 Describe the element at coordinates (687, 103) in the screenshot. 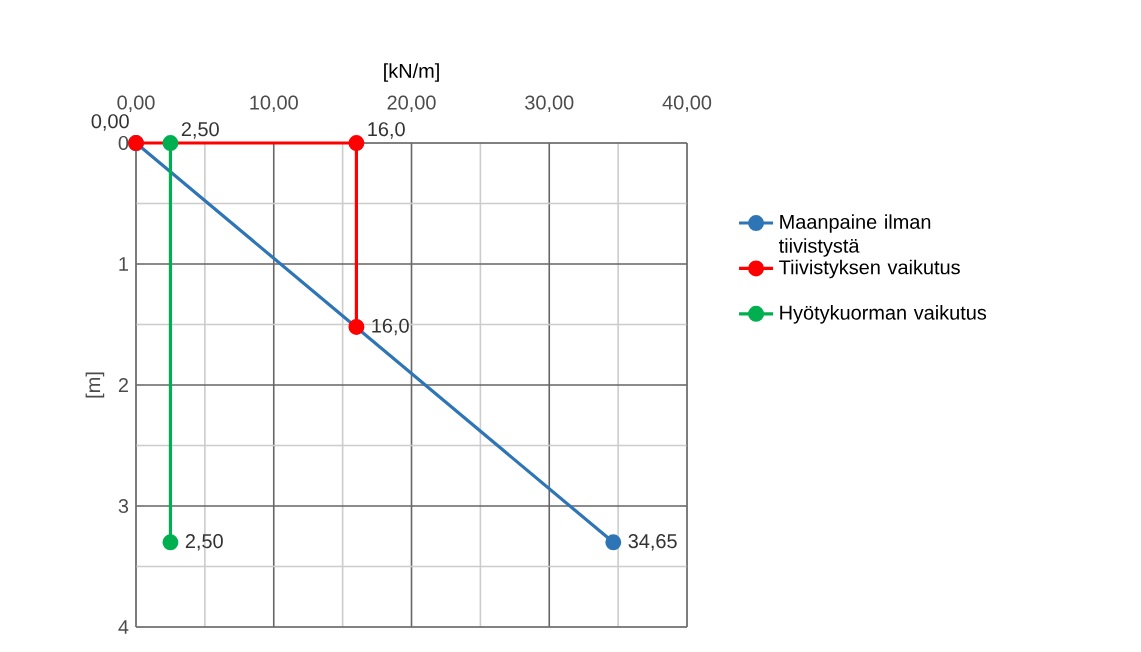

I see `x-tick-label: 40,00` at that location.